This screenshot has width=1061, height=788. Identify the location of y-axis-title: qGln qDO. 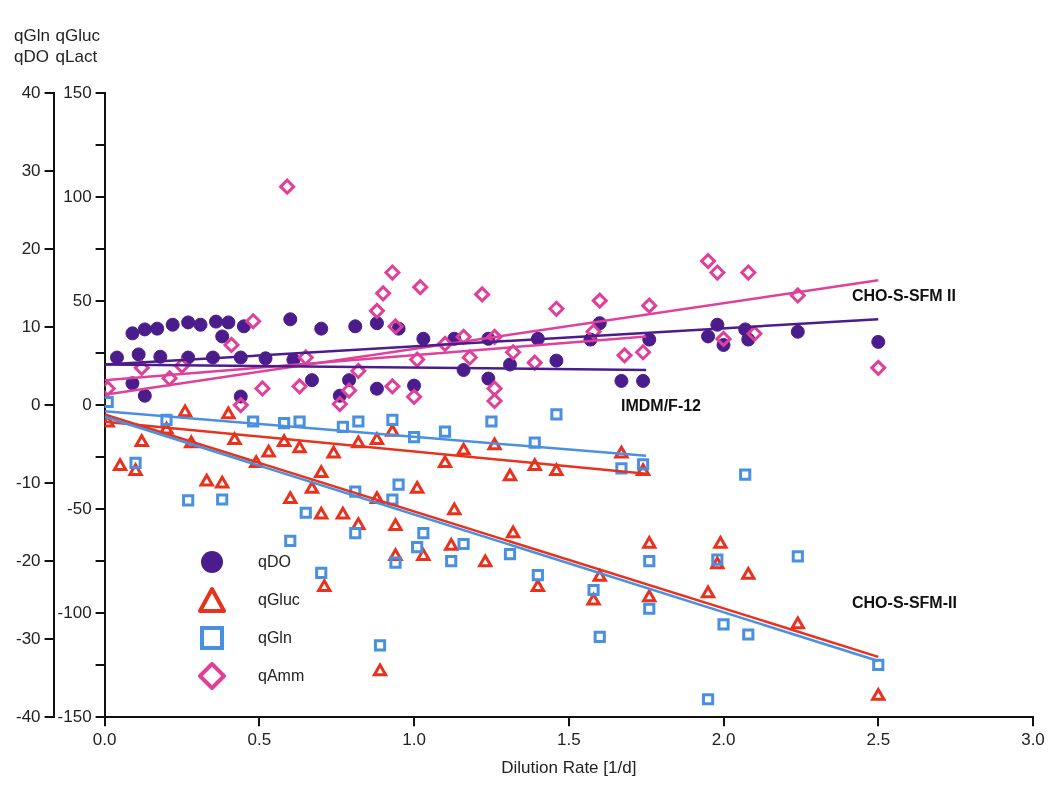
(32, 46).